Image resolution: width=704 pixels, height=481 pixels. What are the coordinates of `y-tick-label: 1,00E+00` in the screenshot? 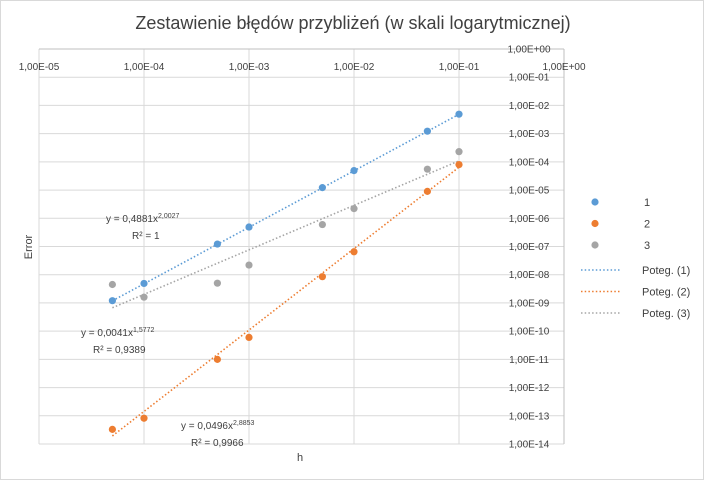 It's located at (529, 50).